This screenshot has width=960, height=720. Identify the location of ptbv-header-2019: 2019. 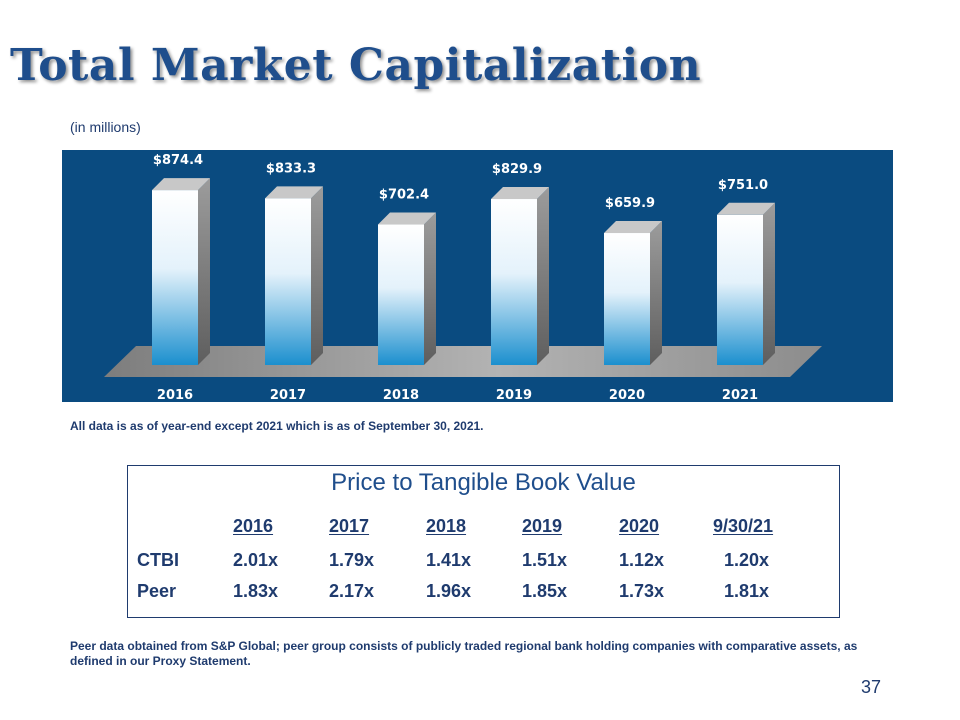
(542, 526).